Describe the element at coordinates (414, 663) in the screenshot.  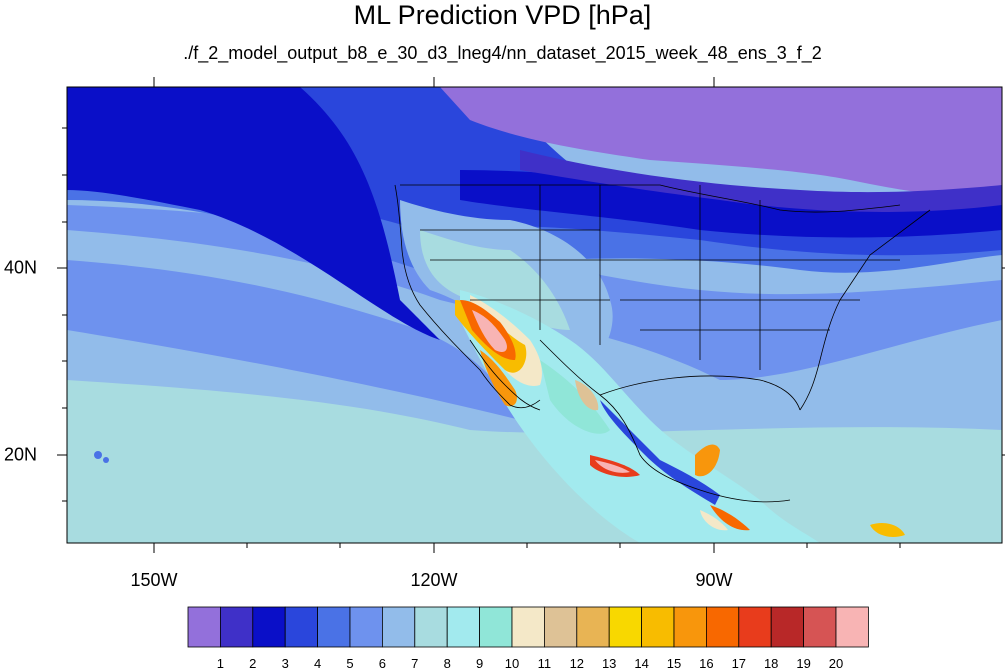
I see `colorbar-label: 7` at that location.